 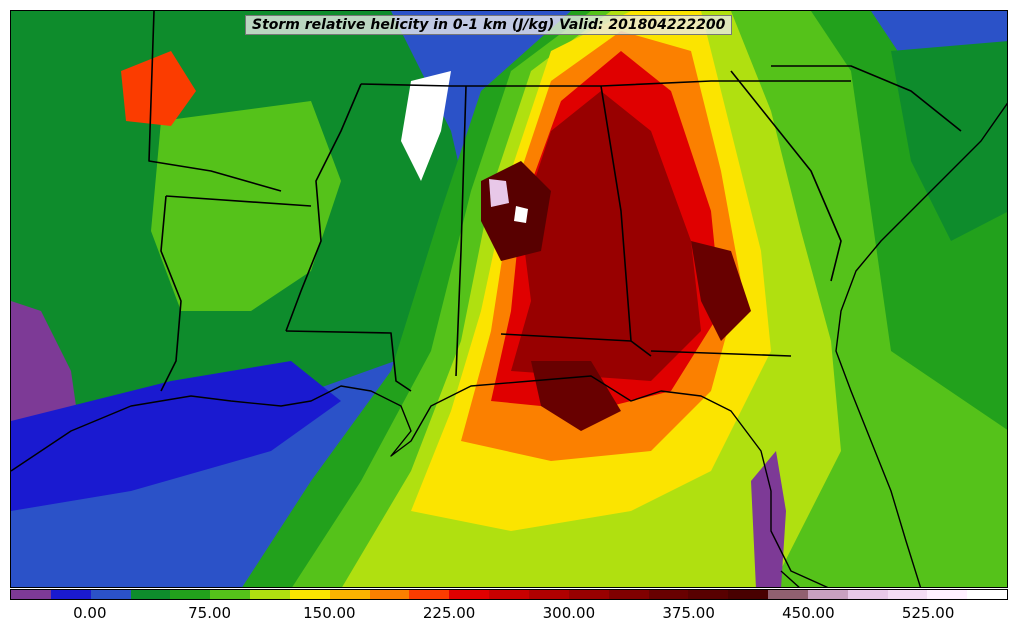 I want to click on colorbar-tick-label: 375.00, so click(x=688, y=613).